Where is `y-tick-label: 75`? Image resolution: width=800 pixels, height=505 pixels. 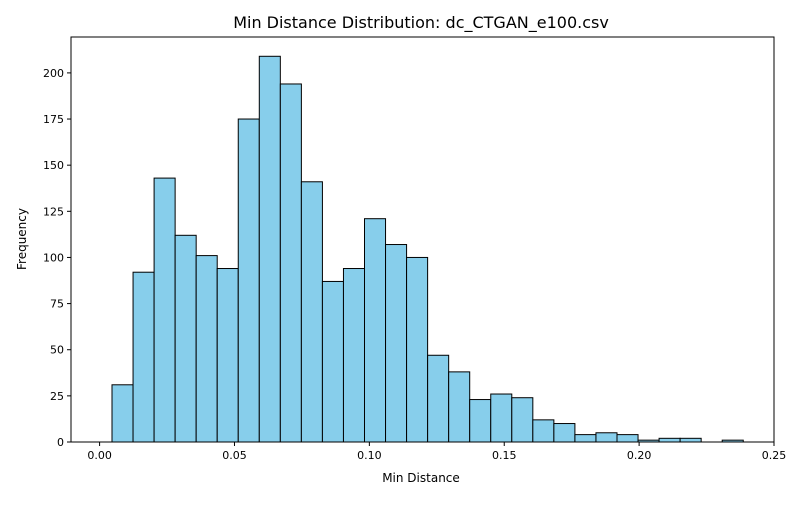 y-tick-label: 75 is located at coordinates (57, 304).